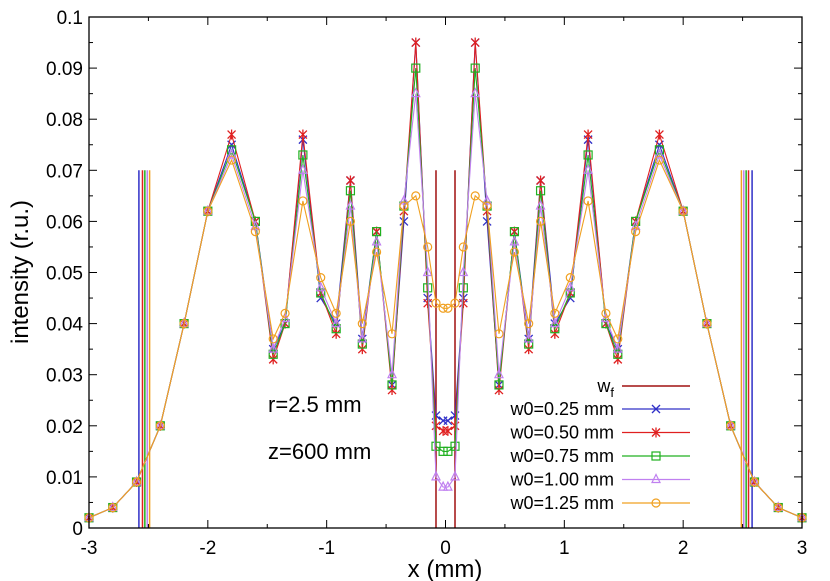  I want to click on legend-label: w0=1.00 mm, so click(561, 480).